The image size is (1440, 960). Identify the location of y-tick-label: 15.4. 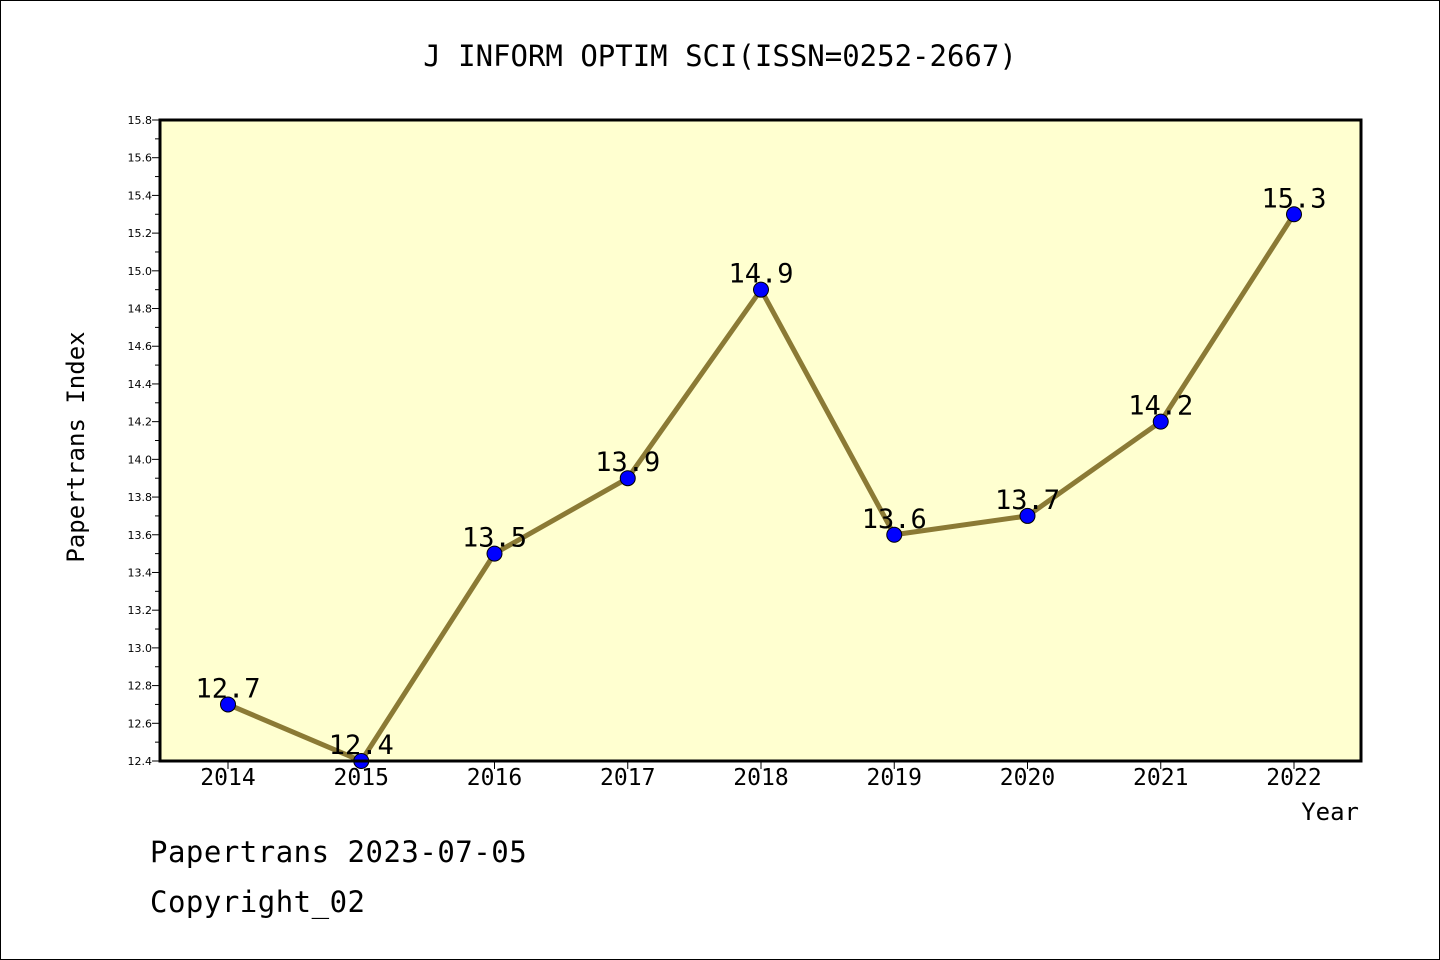
(140, 195).